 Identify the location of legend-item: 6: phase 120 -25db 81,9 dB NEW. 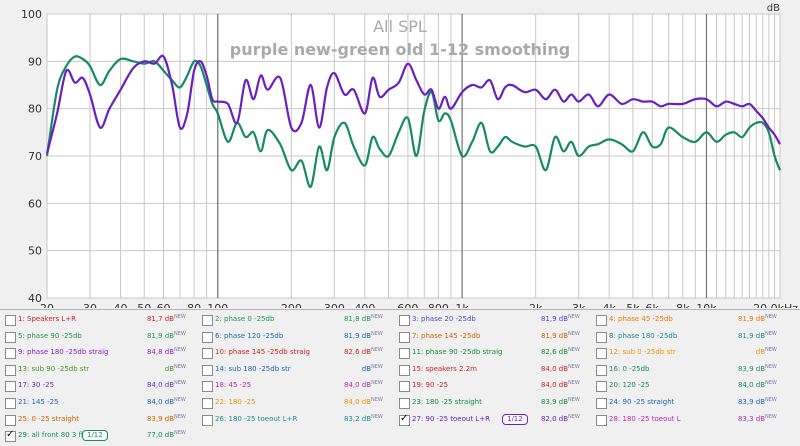
(295, 337).